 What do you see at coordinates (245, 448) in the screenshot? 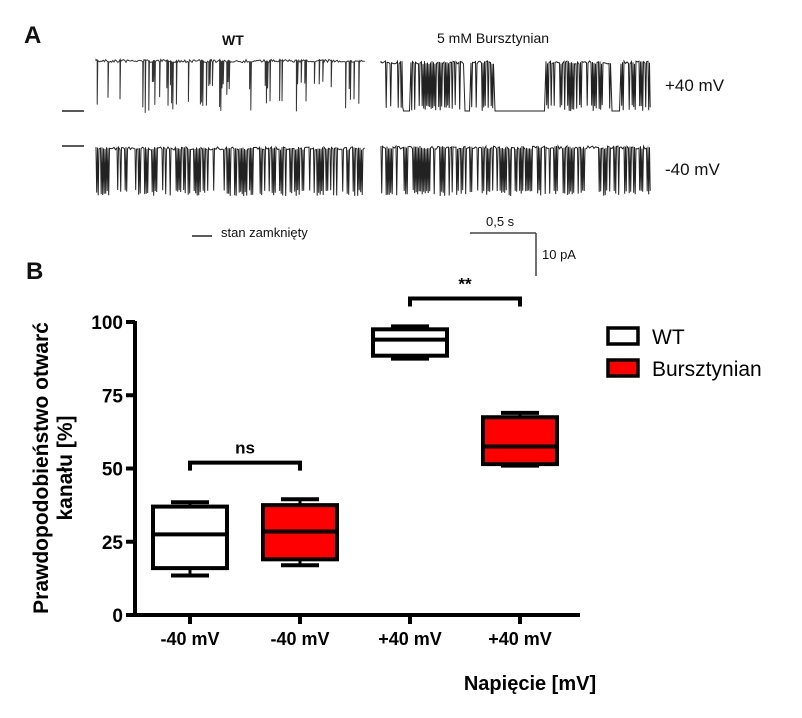
I see `significance-label: ns` at bounding box center [245, 448].